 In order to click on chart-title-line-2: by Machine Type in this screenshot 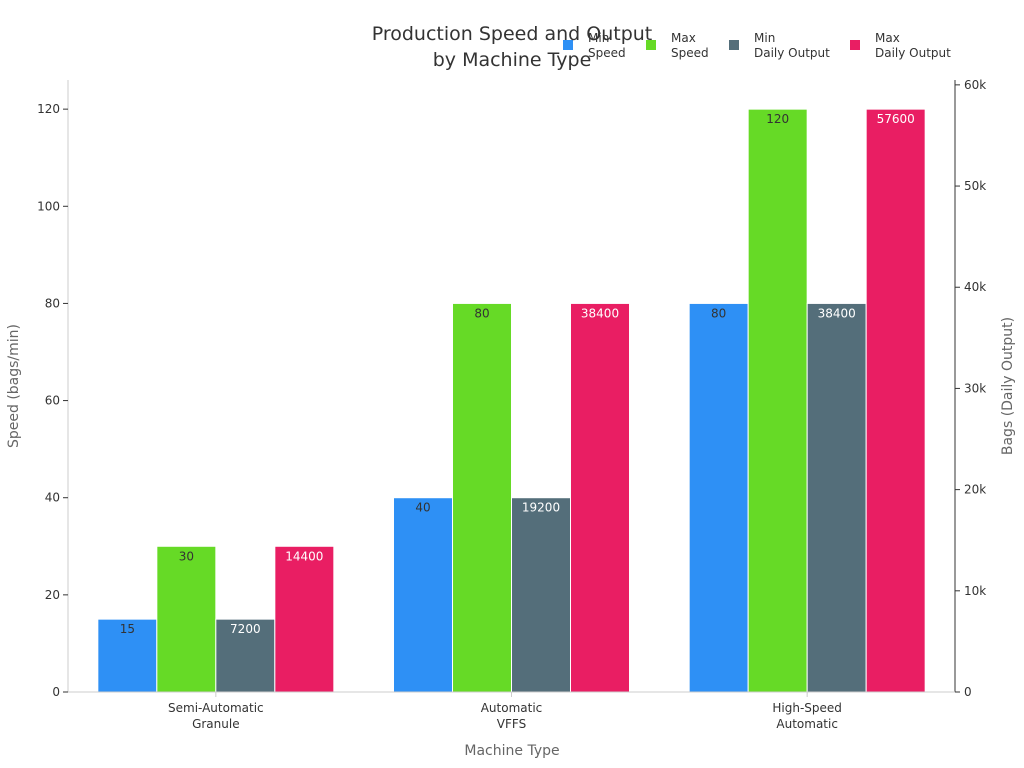, I will do `click(512, 60)`.